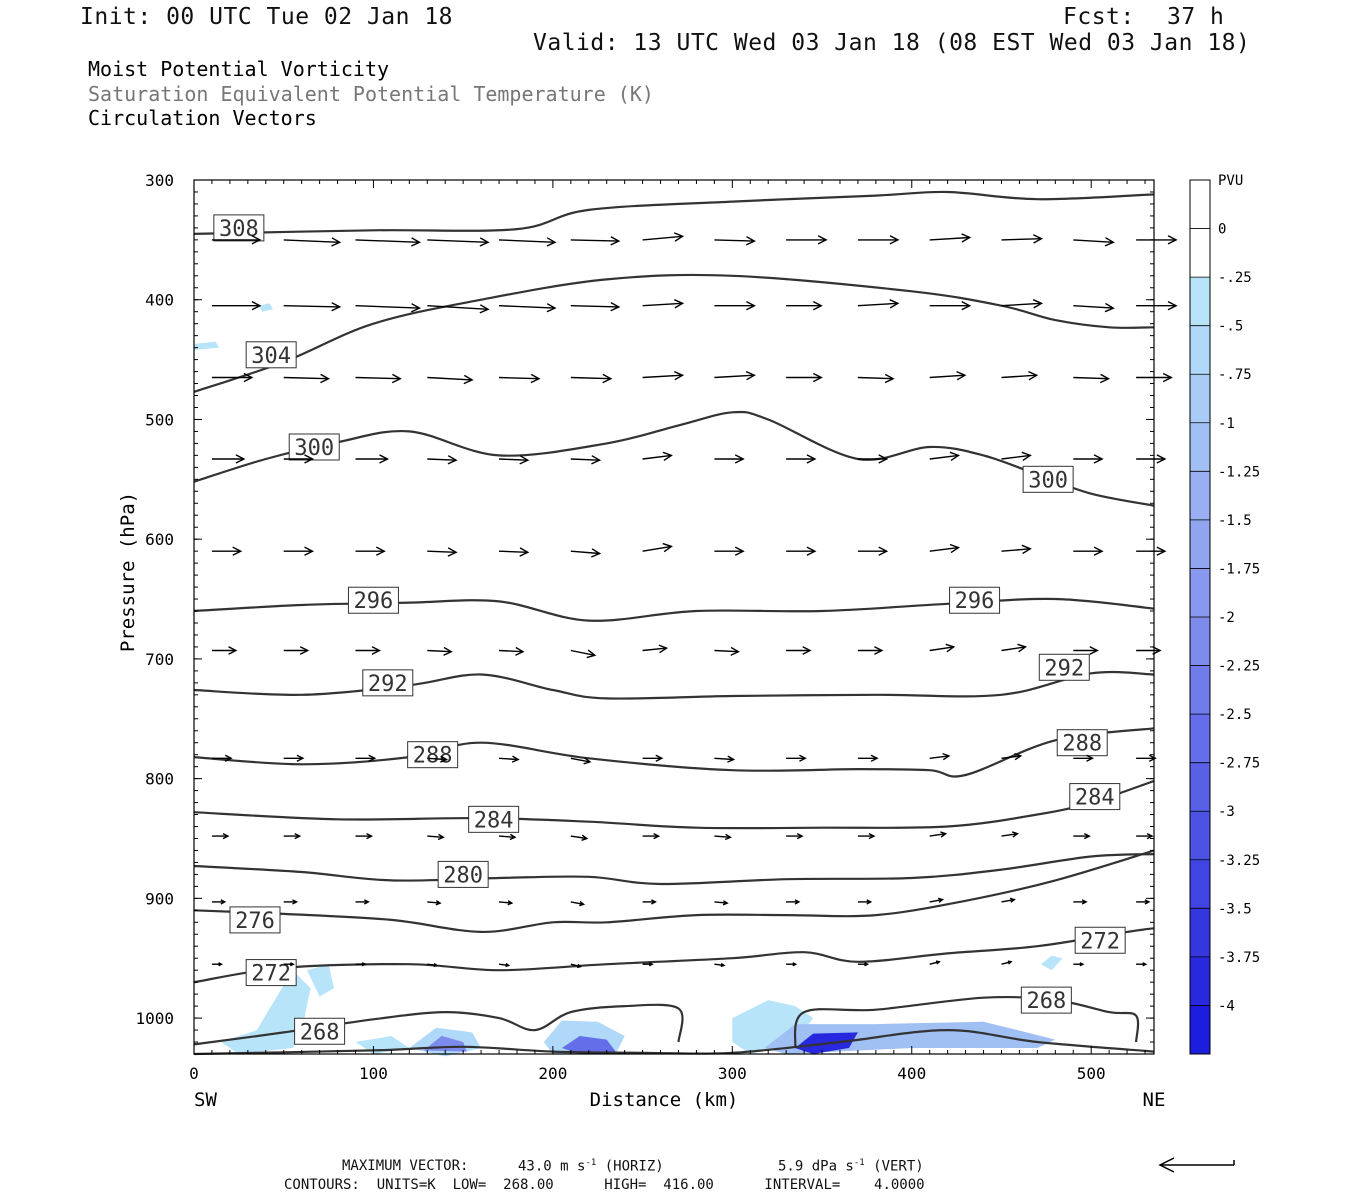  Describe the element at coordinates (1099, 17) in the screenshot. I see `forecast-label: Fcst:` at that location.